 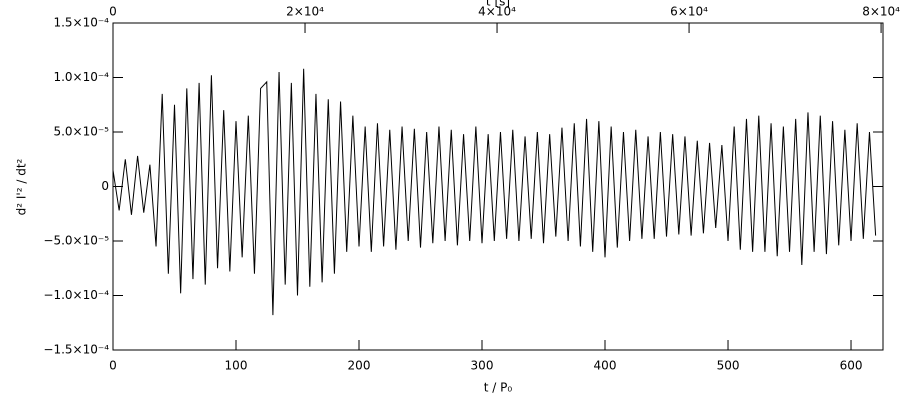 What do you see at coordinates (605, 366) in the screenshot?
I see `x-tick-label: 400` at bounding box center [605, 366].